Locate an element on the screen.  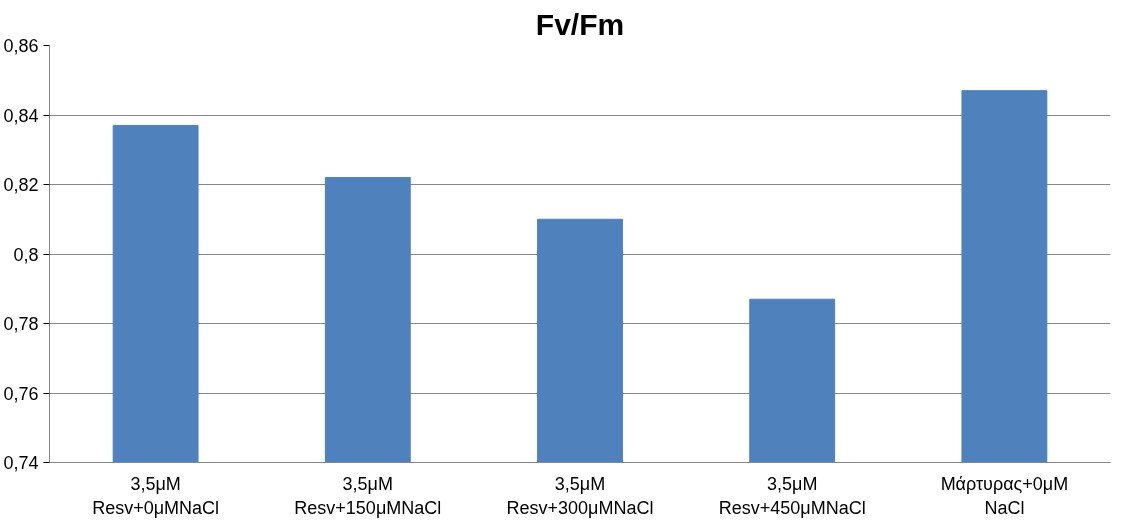
y-tick-label: 0,84 is located at coordinates (21, 115).